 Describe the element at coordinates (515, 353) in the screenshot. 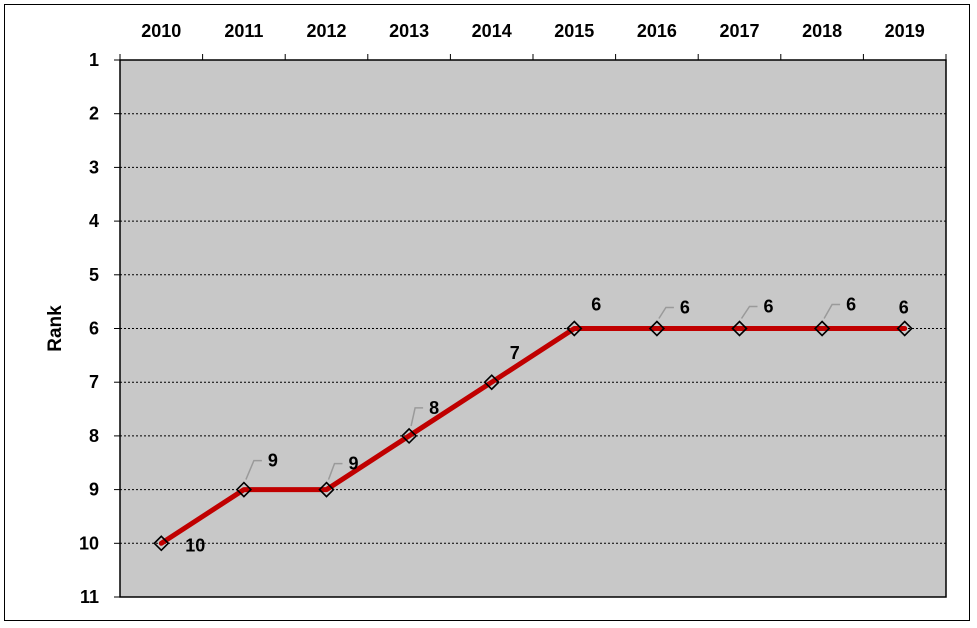

I see `data-label: 7` at that location.